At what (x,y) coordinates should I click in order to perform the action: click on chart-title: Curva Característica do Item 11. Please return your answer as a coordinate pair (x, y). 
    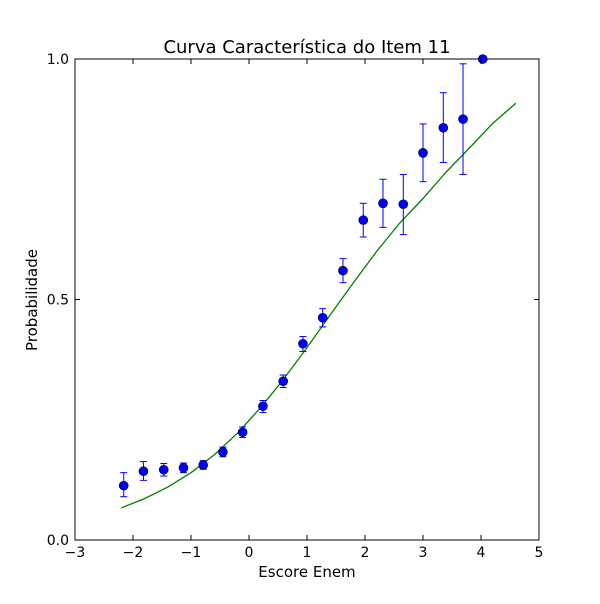
    Looking at the image, I should click on (306, 47).